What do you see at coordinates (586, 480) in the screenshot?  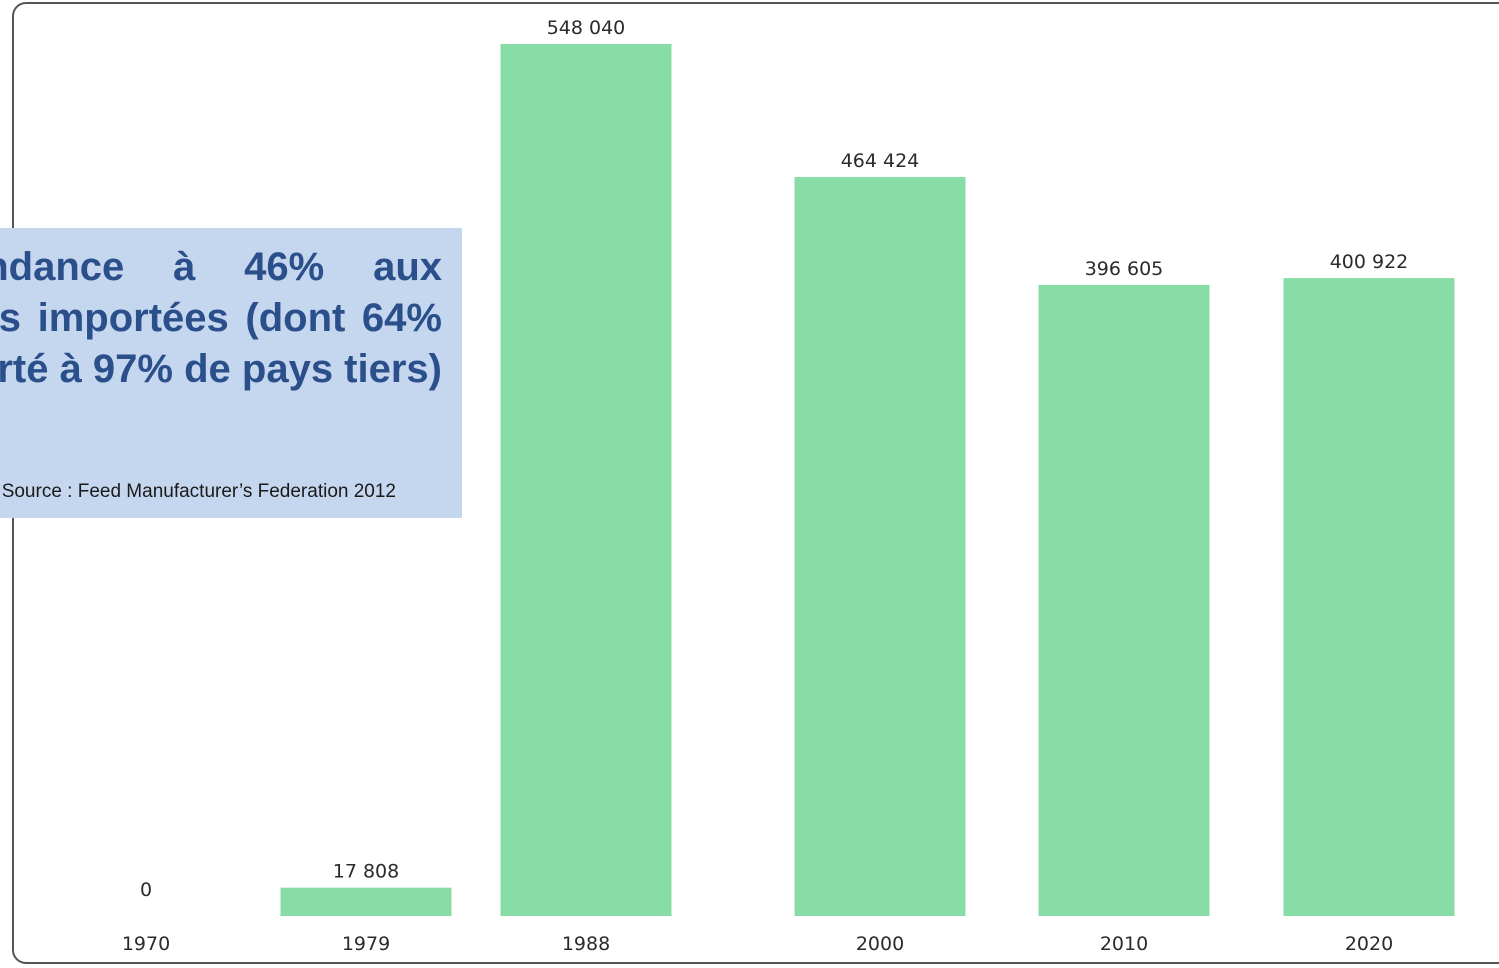 I see `bar-1988` at bounding box center [586, 480].